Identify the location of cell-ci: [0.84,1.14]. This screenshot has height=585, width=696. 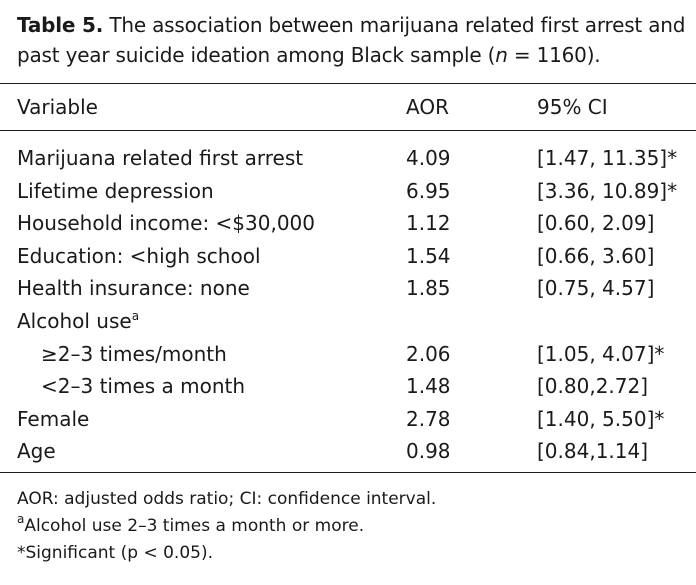
(593, 451).